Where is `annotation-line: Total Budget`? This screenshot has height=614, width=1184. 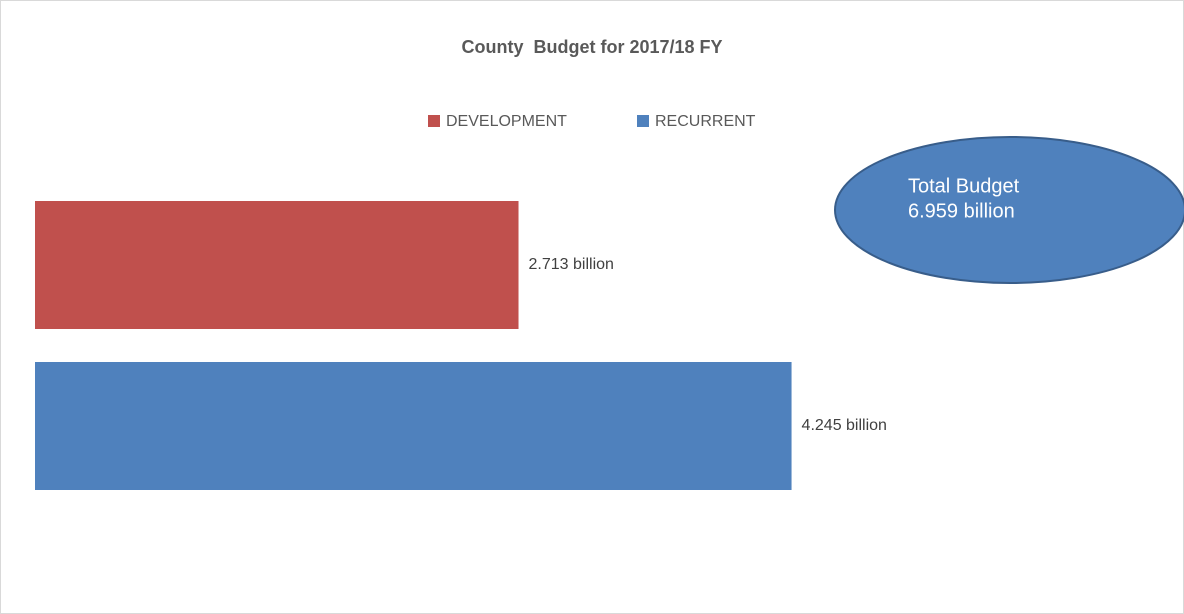 annotation-line: Total Budget is located at coordinates (964, 186).